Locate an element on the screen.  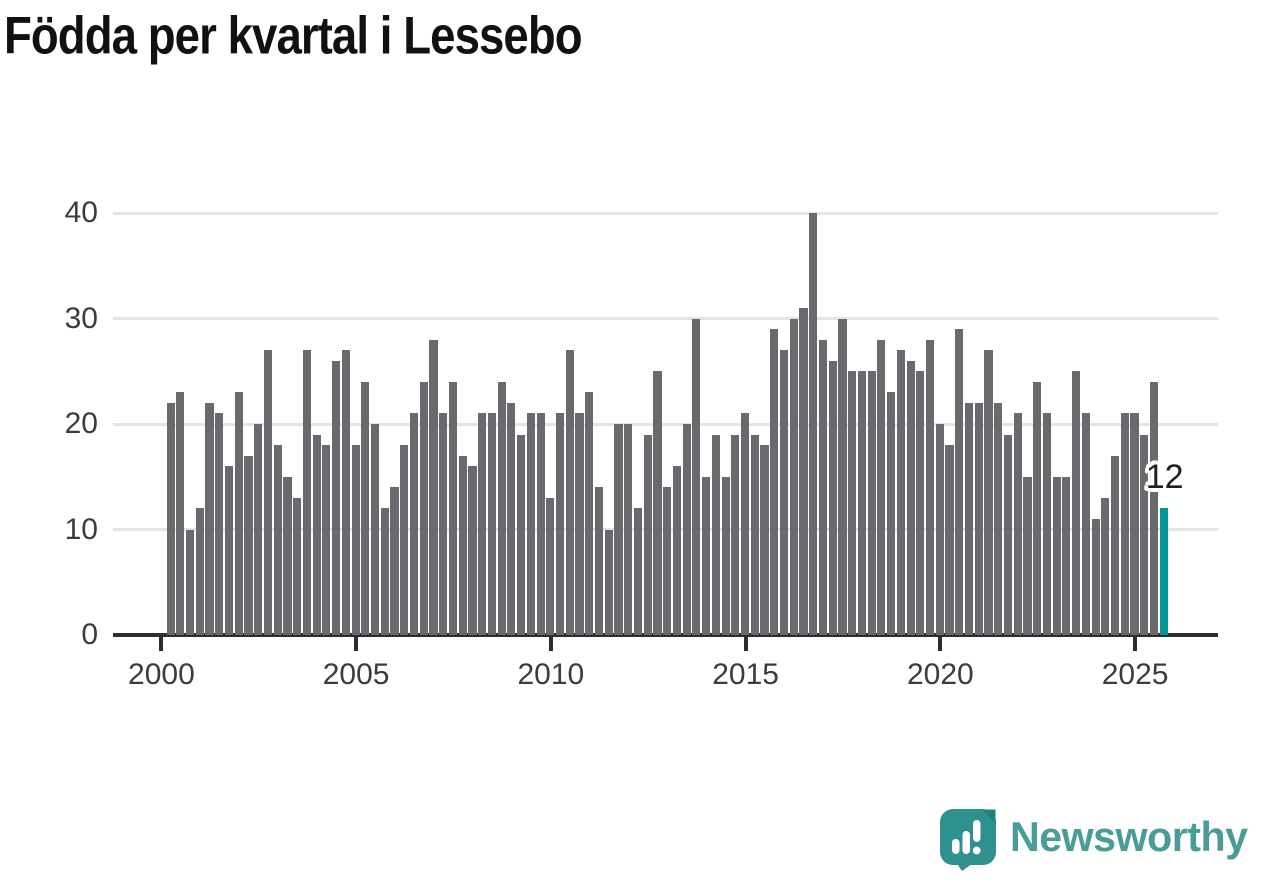
newsworthy-speech-bubble-chart-icon is located at coordinates (967, 840).